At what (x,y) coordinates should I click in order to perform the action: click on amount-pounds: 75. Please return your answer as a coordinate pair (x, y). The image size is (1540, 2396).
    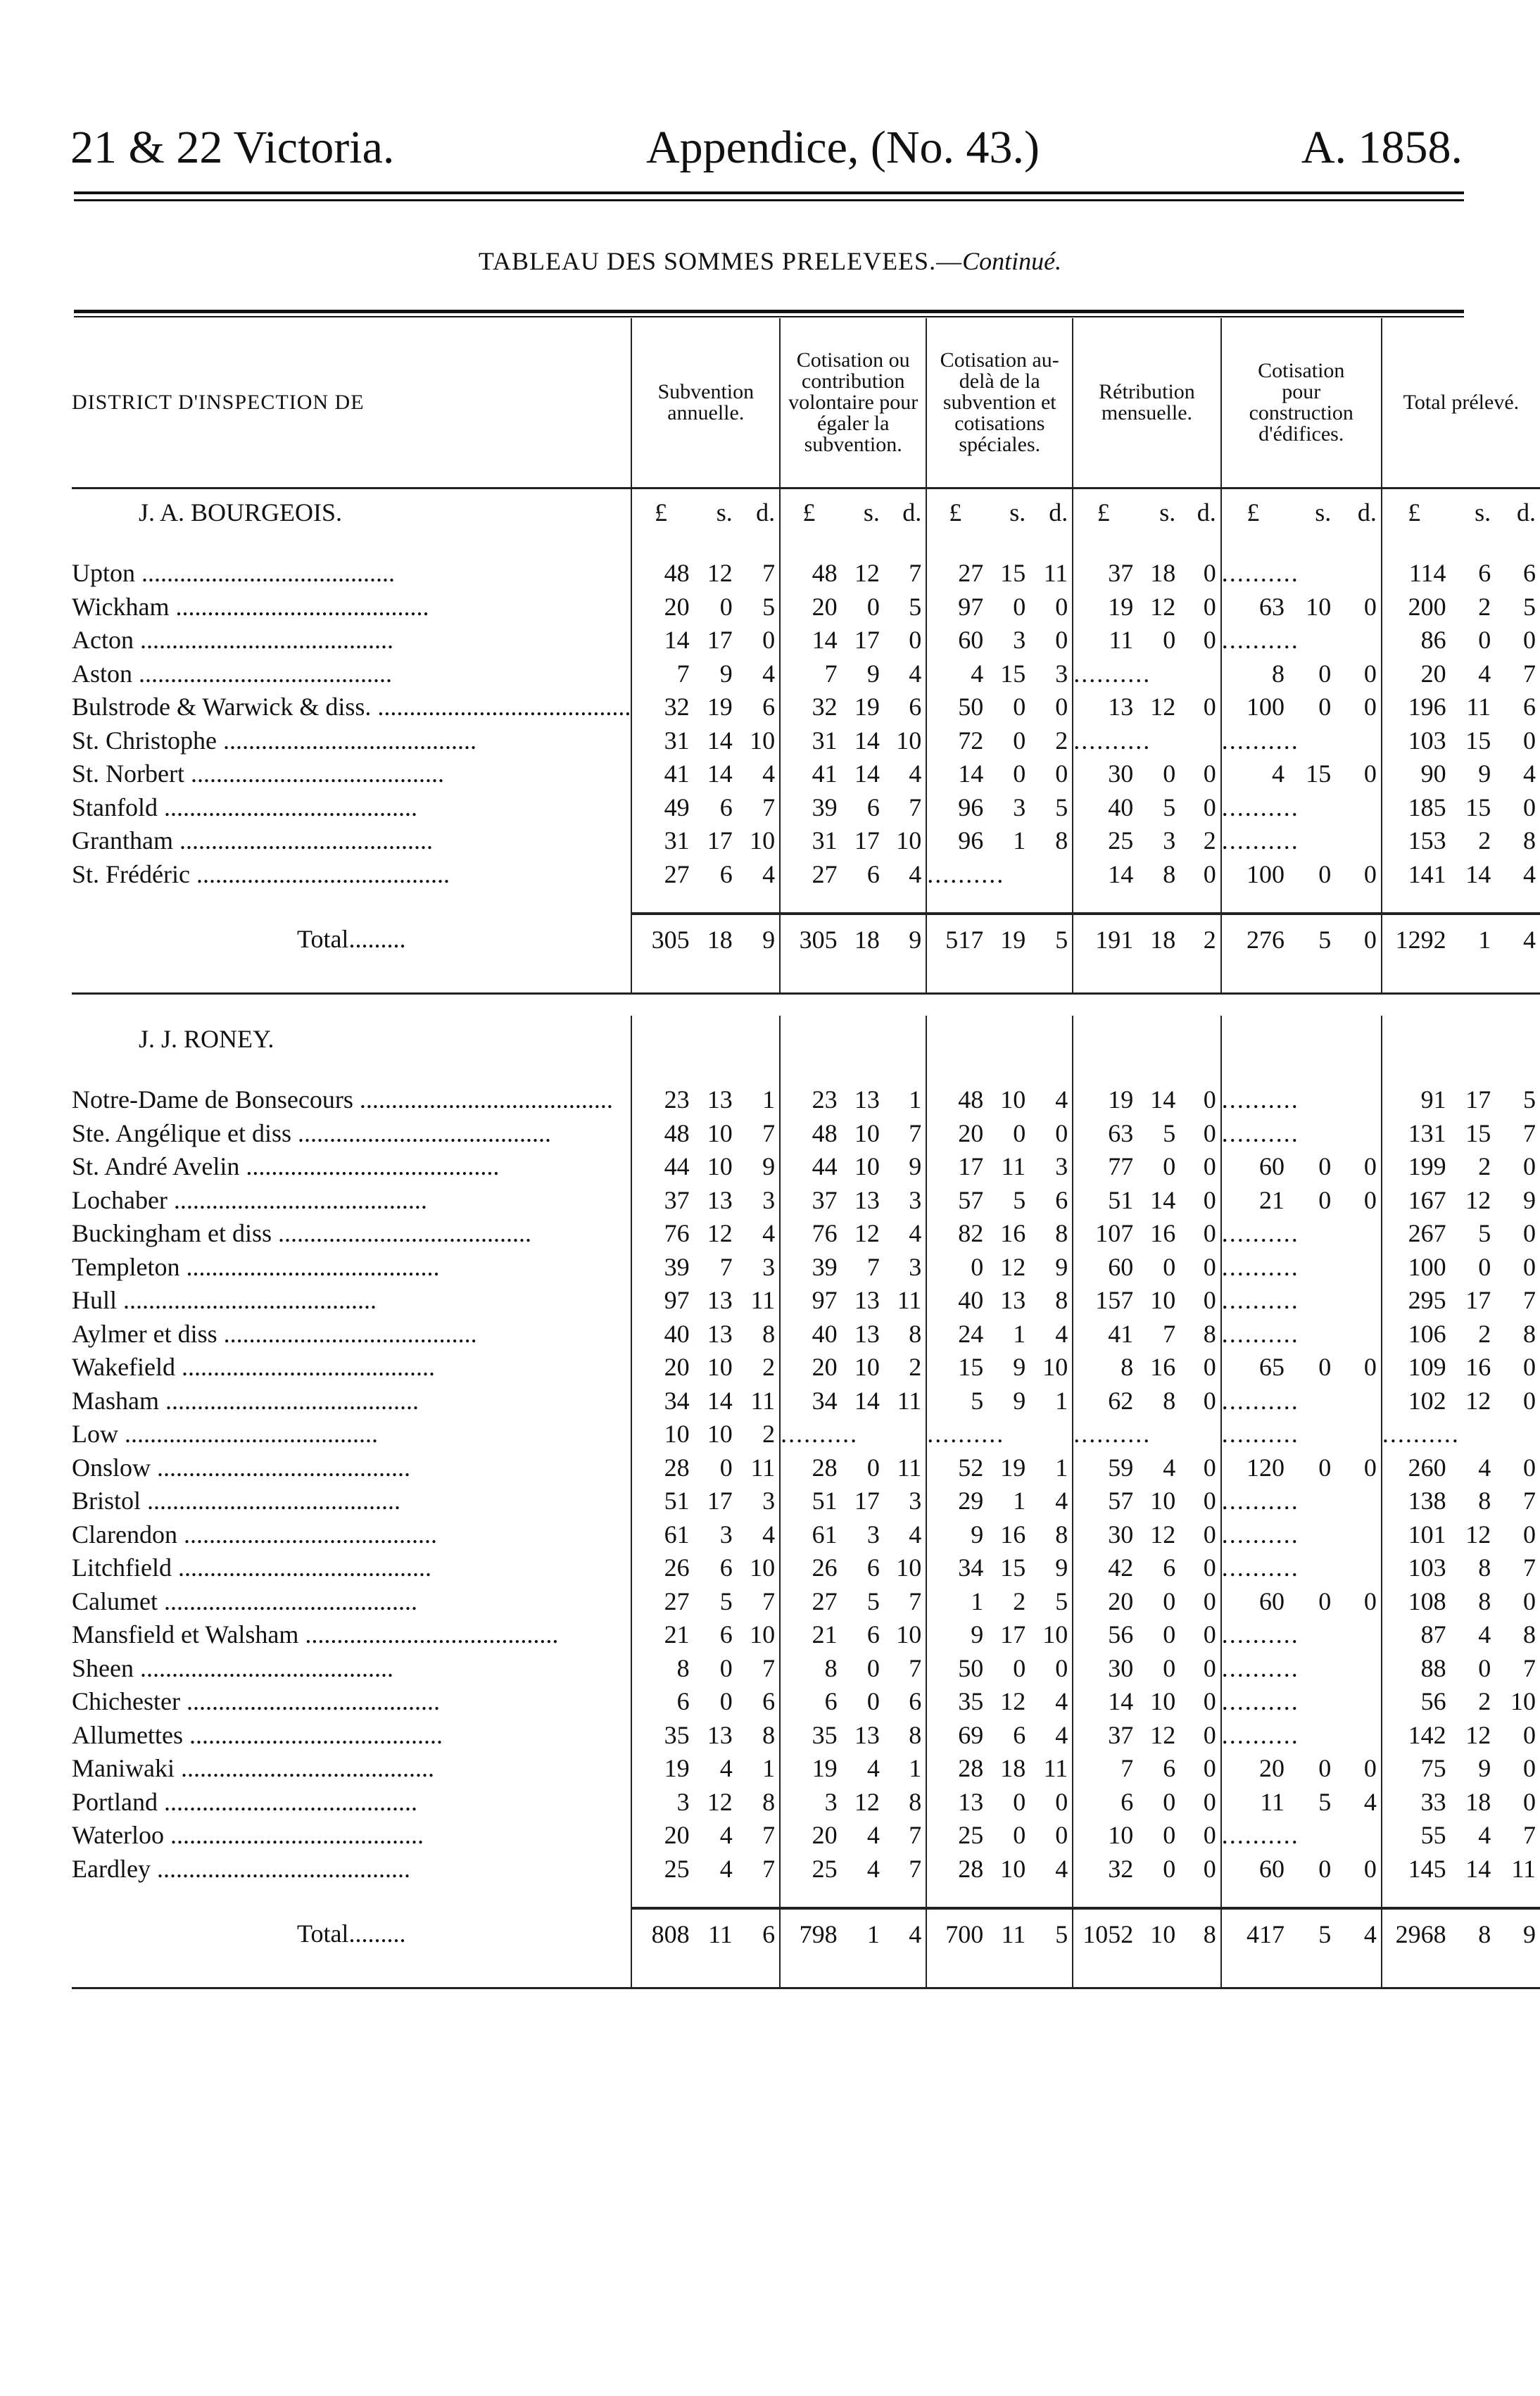
    Looking at the image, I should click on (1415, 1769).